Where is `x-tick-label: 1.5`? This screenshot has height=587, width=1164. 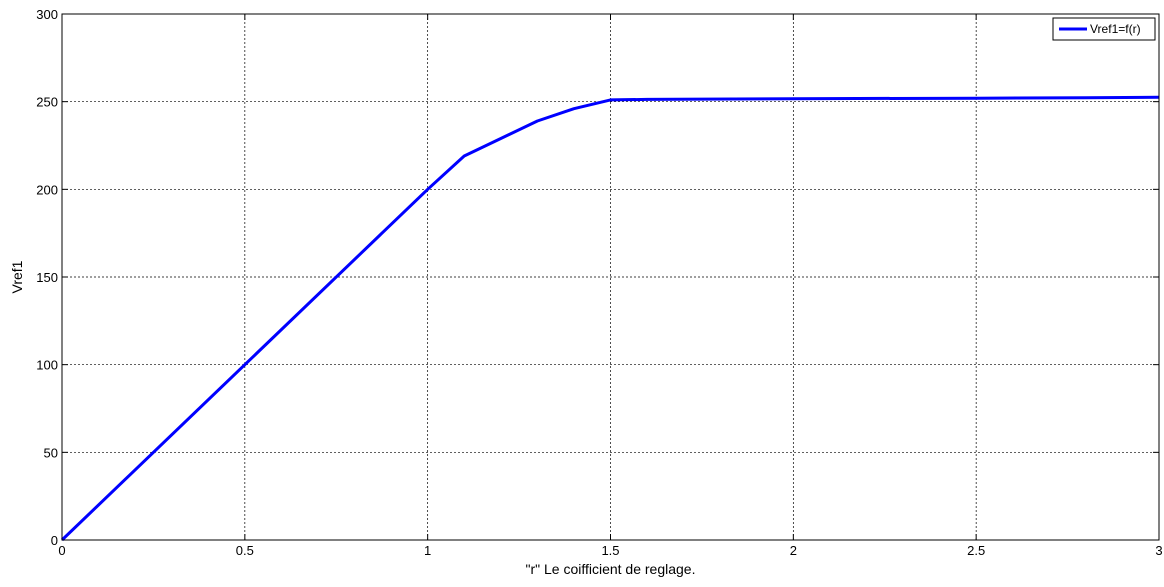
x-tick-label: 1.5 is located at coordinates (610, 550).